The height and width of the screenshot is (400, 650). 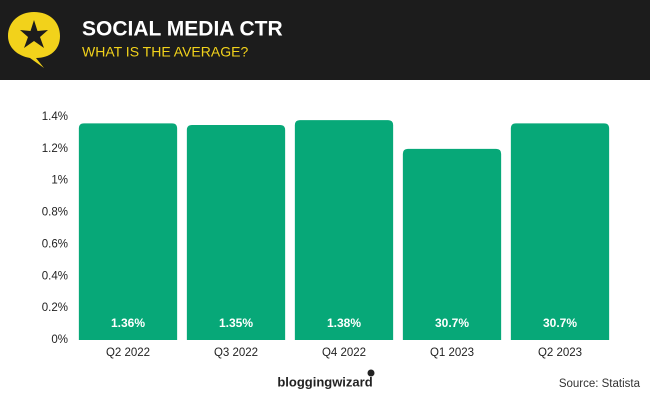 I want to click on y-tick-label: 0.4%, so click(x=55, y=276).